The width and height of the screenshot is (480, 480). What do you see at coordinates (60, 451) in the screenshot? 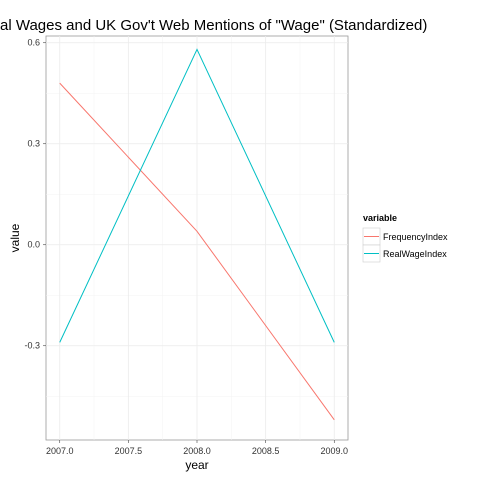
I see `x-tick-label: 2007.0` at bounding box center [60, 451].